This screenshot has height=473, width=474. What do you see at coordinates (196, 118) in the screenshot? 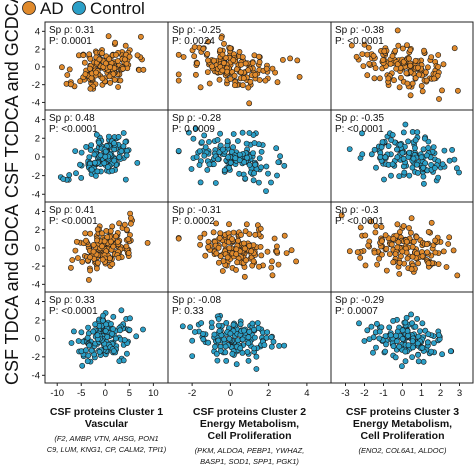
I see `spearman-rho-label: Sp ρ: -0.28` at bounding box center [196, 118].